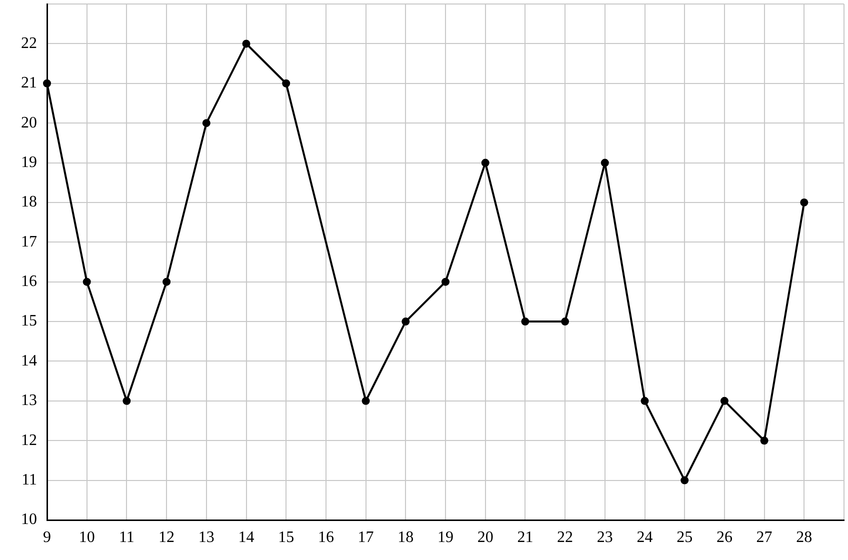 This screenshot has width=848, height=560. What do you see at coordinates (644, 537) in the screenshot?
I see `x-tick-label: 24` at bounding box center [644, 537].